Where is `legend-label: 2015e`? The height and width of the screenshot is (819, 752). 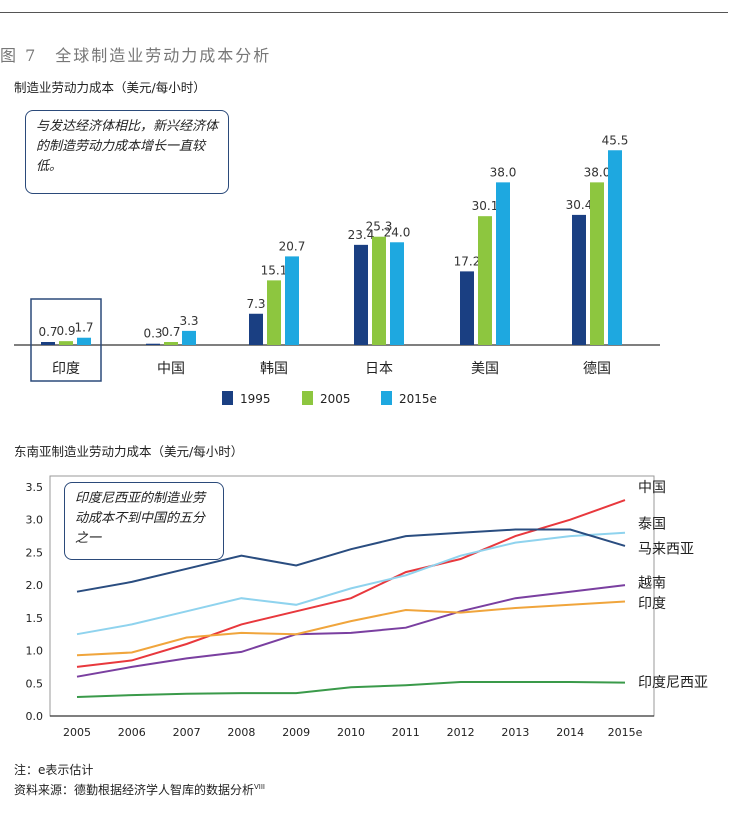
legend-label: 2015e is located at coordinates (418, 399).